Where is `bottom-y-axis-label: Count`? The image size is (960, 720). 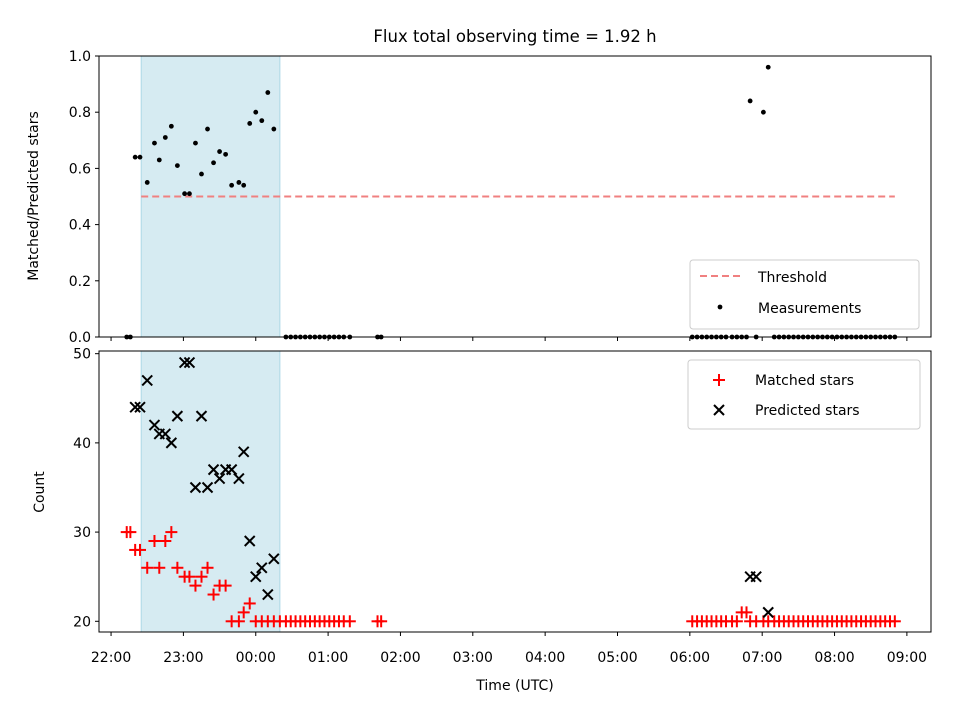
bottom-y-axis-label: Count is located at coordinates (40, 492).